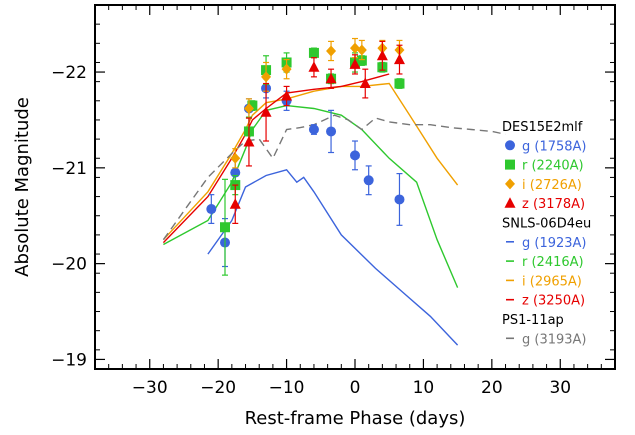  I want to click on x-axis-label: Rest-frame Phase (days), so click(355, 418).